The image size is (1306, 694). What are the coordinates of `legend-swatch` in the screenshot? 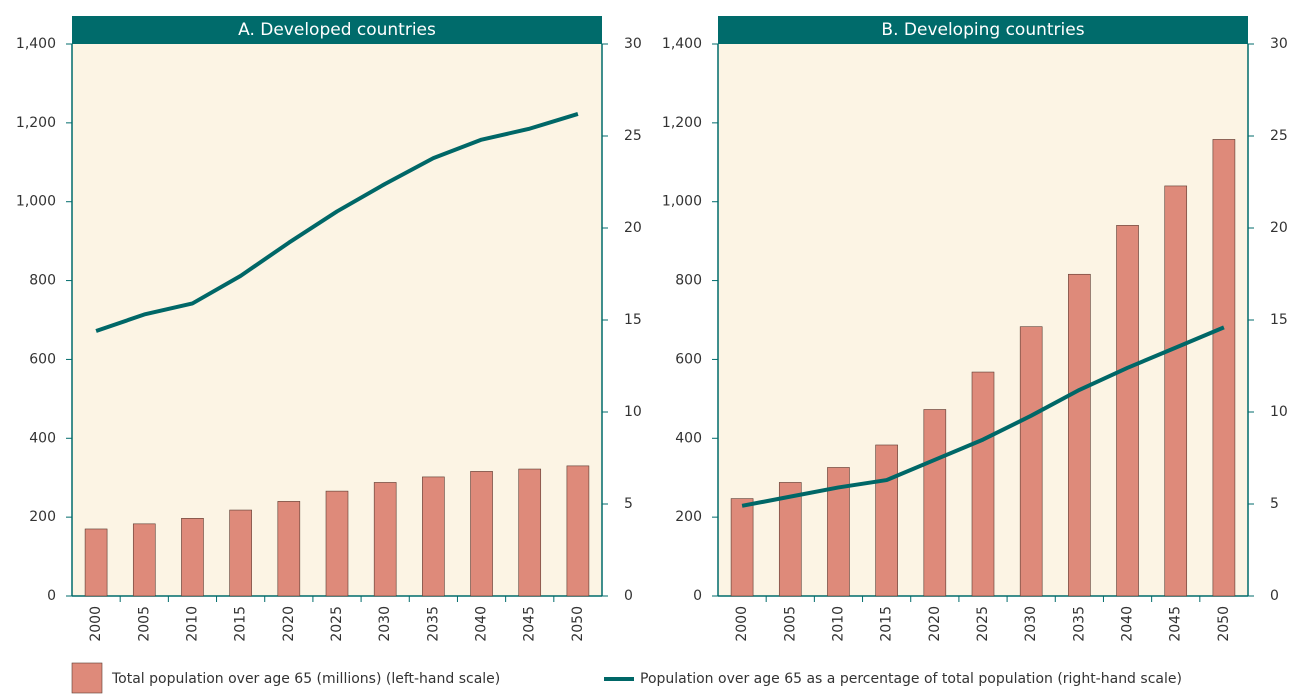 It's located at (87, 678).